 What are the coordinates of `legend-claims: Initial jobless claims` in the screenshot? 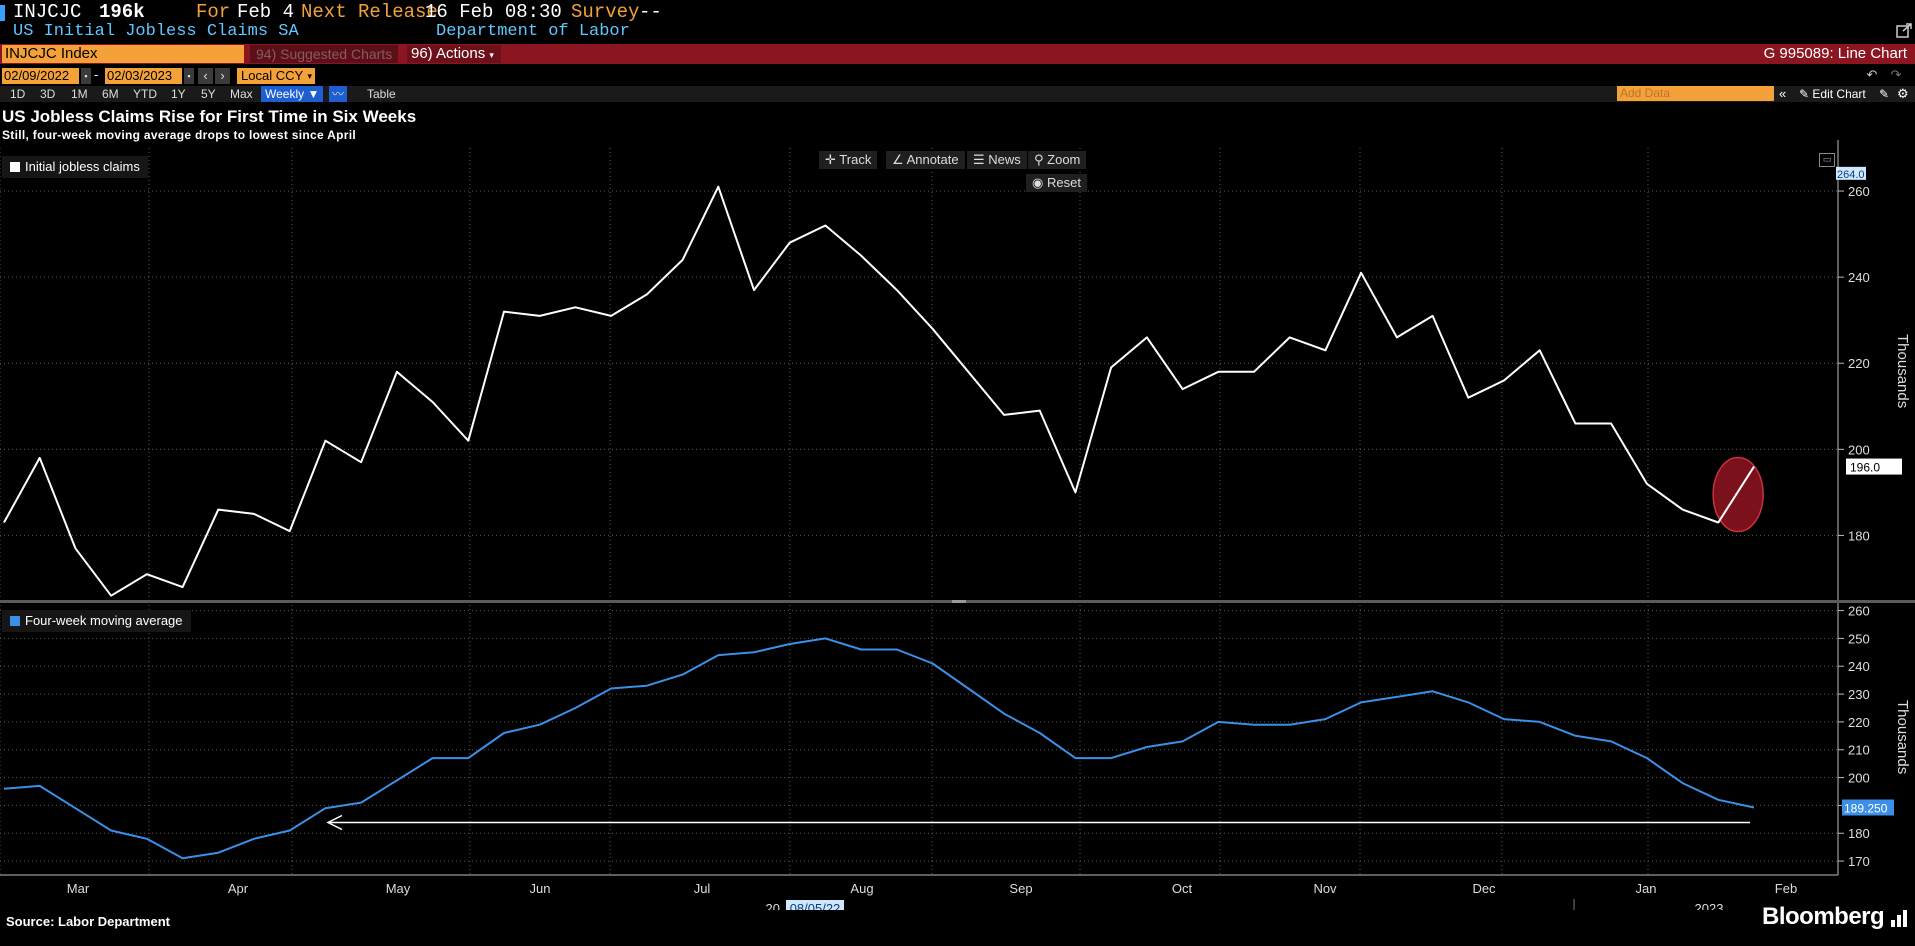 It's located at (75, 167).